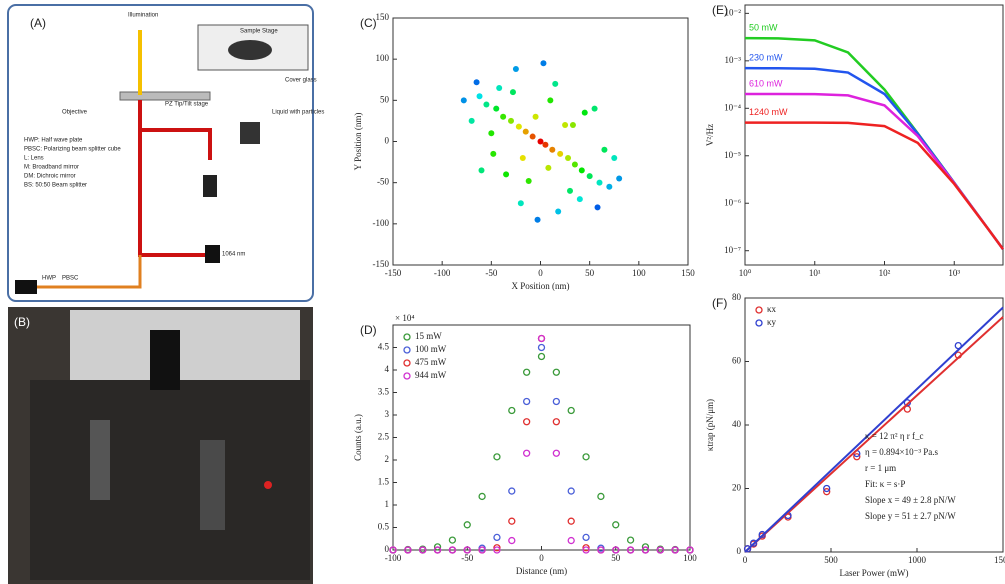 The width and height of the screenshot is (1005, 584). I want to click on annotation: Slope x = 49 ± 2.8 pN/W, so click(910, 500).